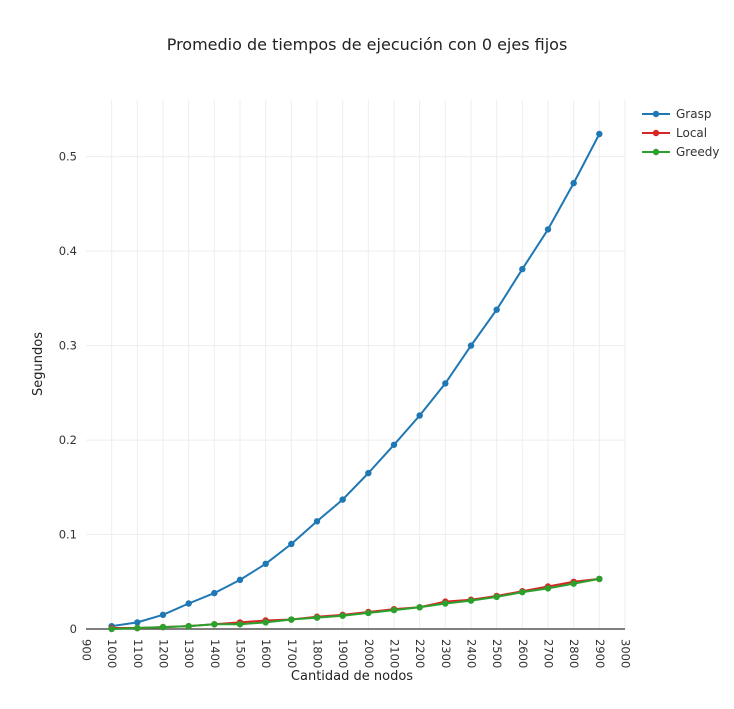  I want to click on y-tick-label: 0.2, so click(68, 440).